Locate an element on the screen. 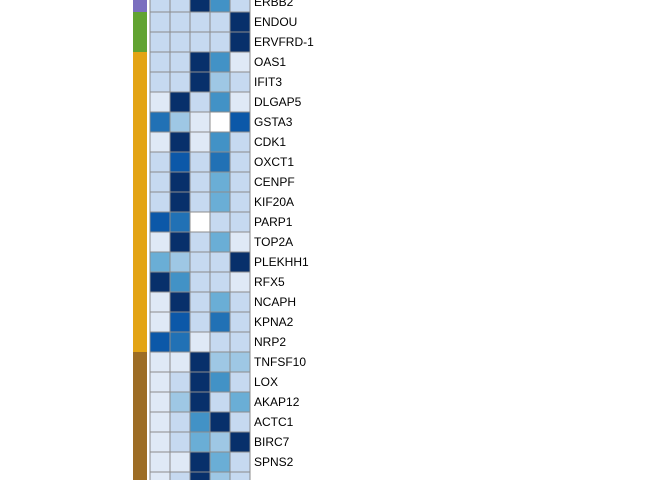 This screenshot has height=480, width=672. gene-label: TNFSF10 is located at coordinates (280, 362).